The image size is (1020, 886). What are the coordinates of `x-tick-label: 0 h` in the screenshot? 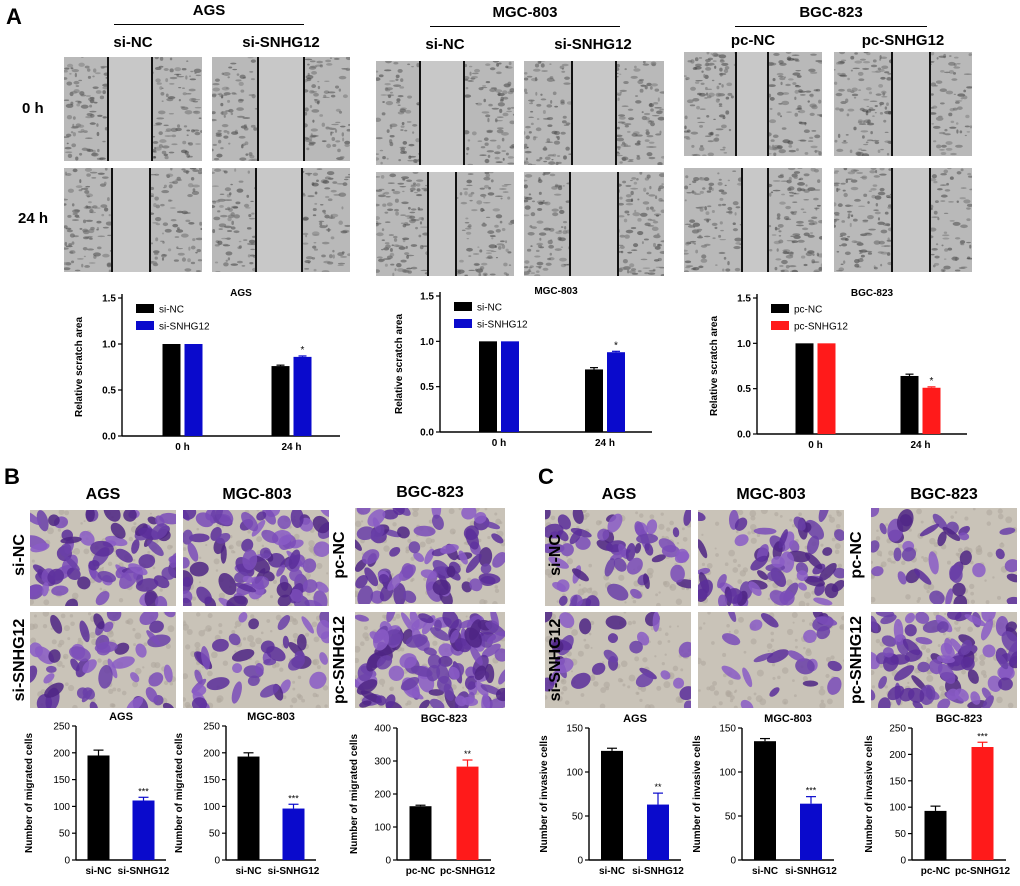 It's located at (182, 447).